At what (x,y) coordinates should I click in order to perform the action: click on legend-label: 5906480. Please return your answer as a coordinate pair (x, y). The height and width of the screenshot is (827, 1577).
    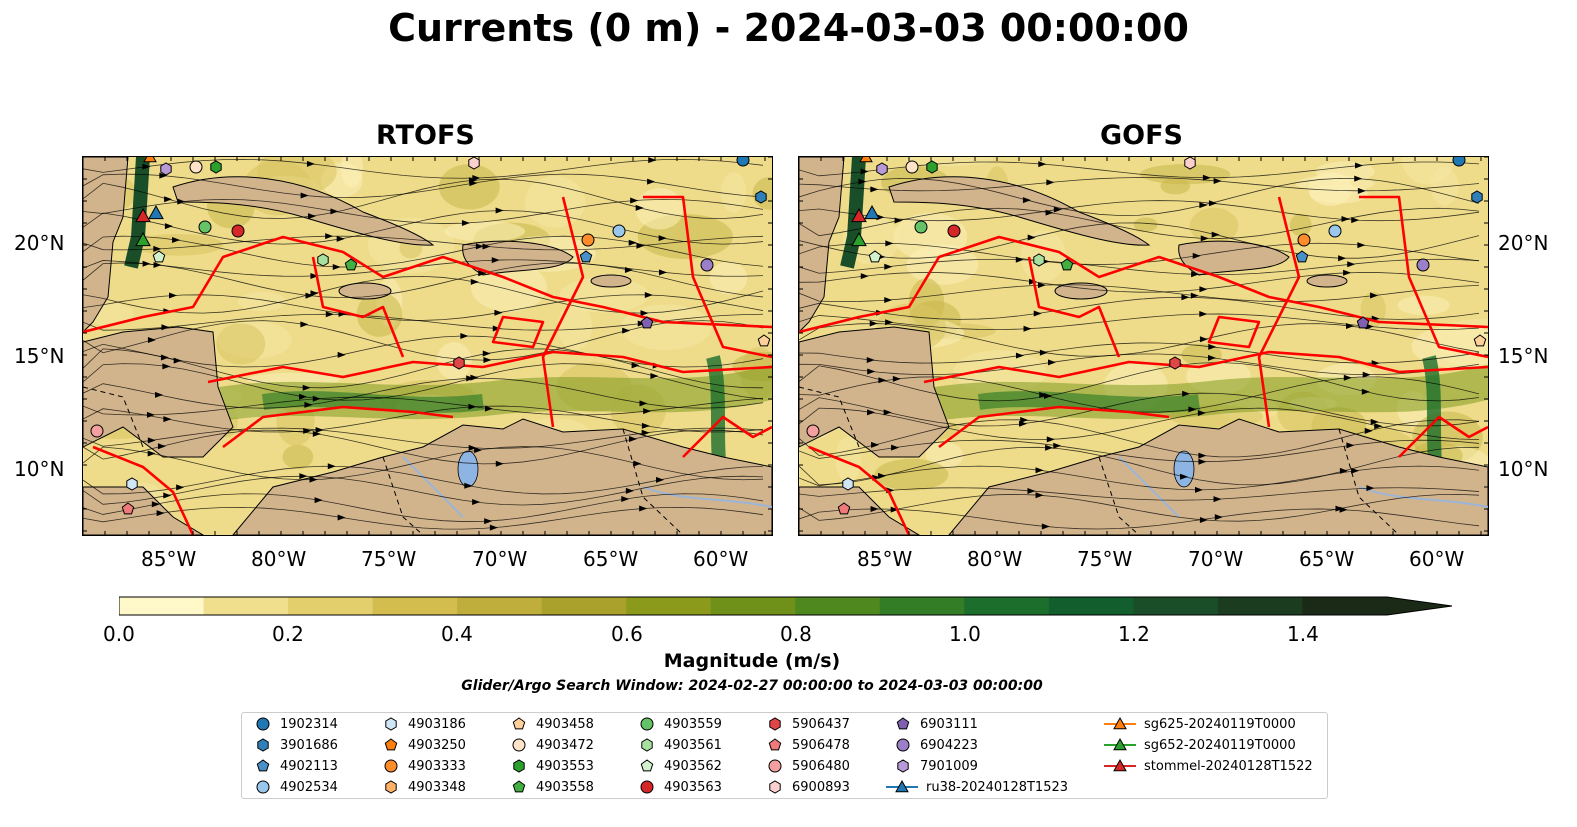
    Looking at the image, I should click on (821, 766).